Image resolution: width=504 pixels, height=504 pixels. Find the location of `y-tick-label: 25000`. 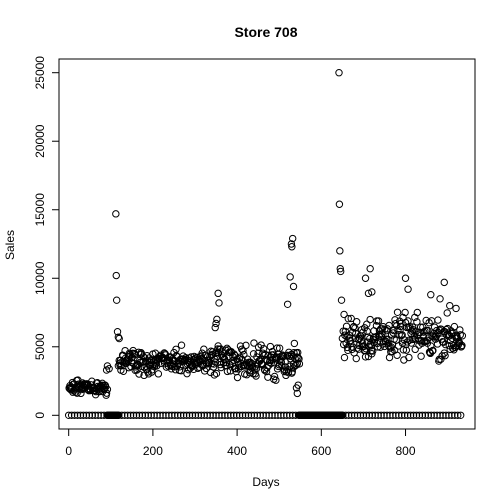

y-tick-label: 25000 is located at coordinates (40, 73).